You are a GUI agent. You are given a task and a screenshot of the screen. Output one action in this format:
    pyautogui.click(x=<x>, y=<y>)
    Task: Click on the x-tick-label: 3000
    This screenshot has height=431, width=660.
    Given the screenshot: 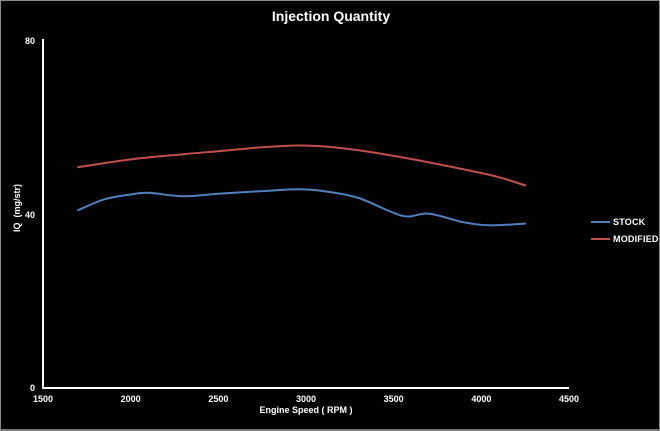 What is the action you would take?
    pyautogui.click(x=306, y=399)
    